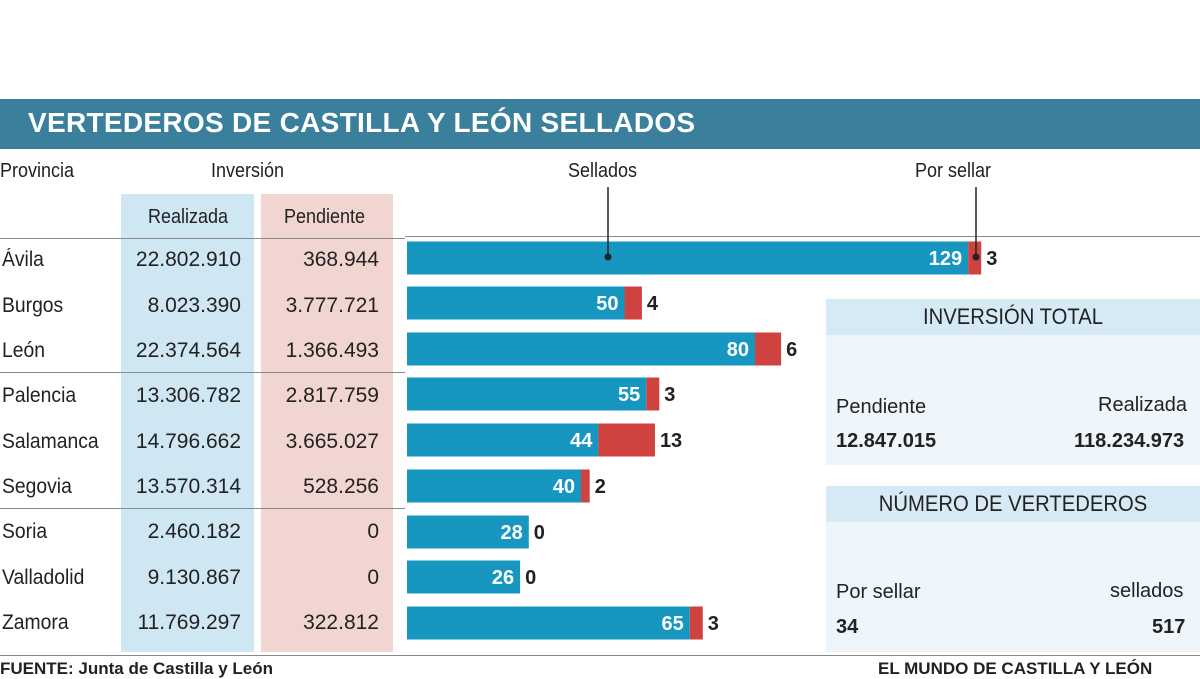 This screenshot has width=1200, height=679. What do you see at coordinates (886, 441) in the screenshot?
I see `pie1-value-pendiente: 12.847.015` at bounding box center [886, 441].